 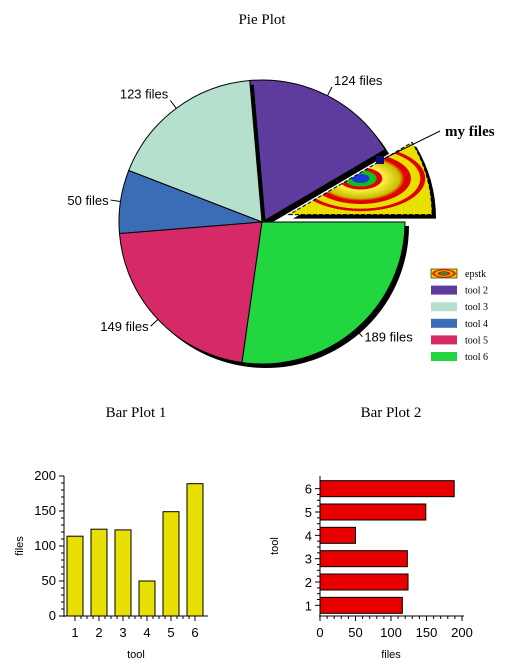 I want to click on bar1-plot-area: 0 50 100 150 200 1 2 3 4 5 6, so click(x=121, y=554).